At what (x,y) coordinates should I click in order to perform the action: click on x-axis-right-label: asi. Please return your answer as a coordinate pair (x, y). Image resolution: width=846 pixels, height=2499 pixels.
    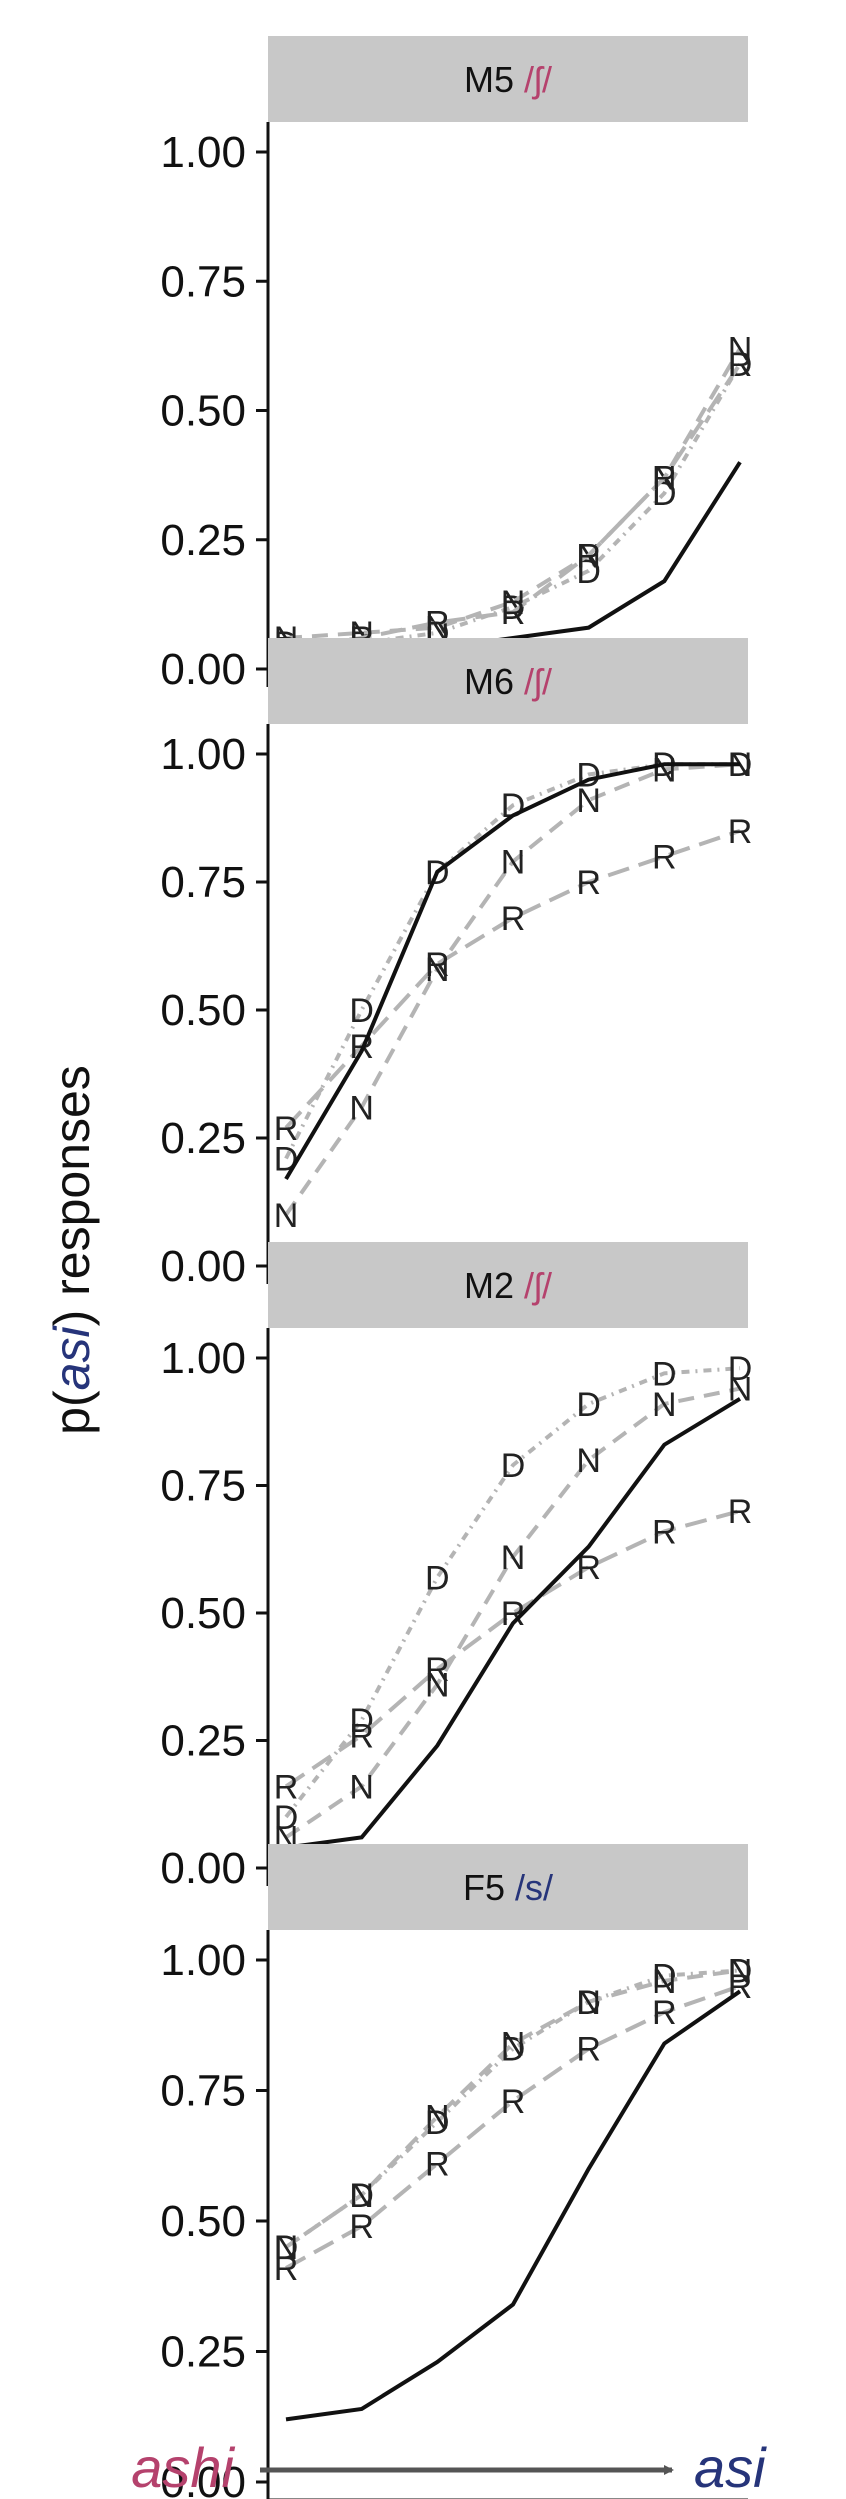
    Looking at the image, I should click on (730, 2467).